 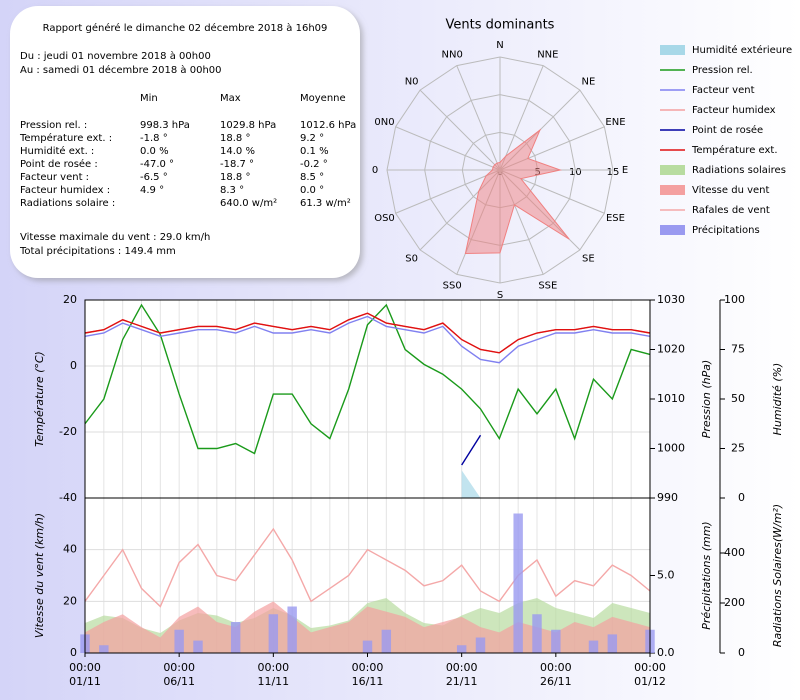 What do you see at coordinates (157, 164) in the screenshot?
I see `stat-value: -47.0 °` at bounding box center [157, 164].